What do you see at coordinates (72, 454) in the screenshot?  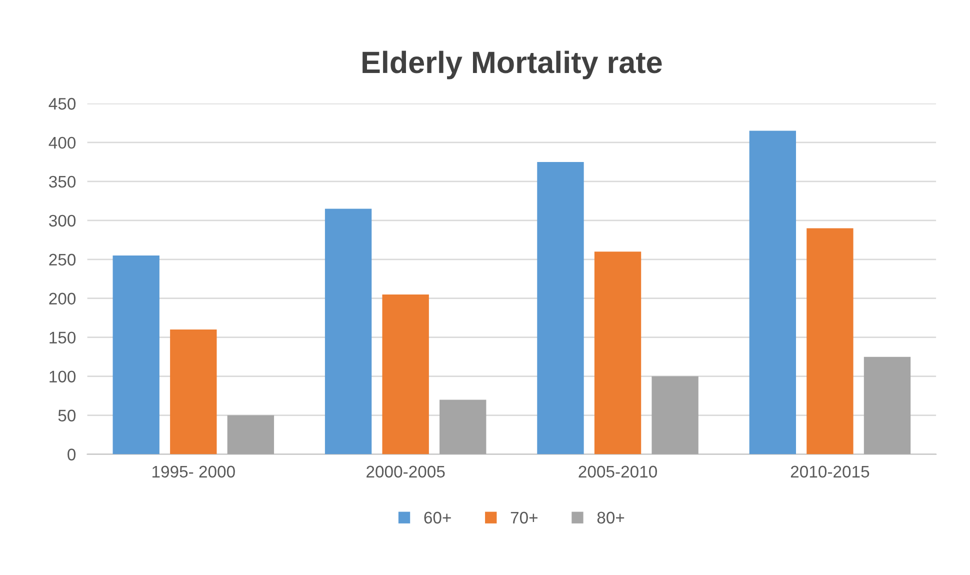 I see `y-tick-label: 0` at bounding box center [72, 454].